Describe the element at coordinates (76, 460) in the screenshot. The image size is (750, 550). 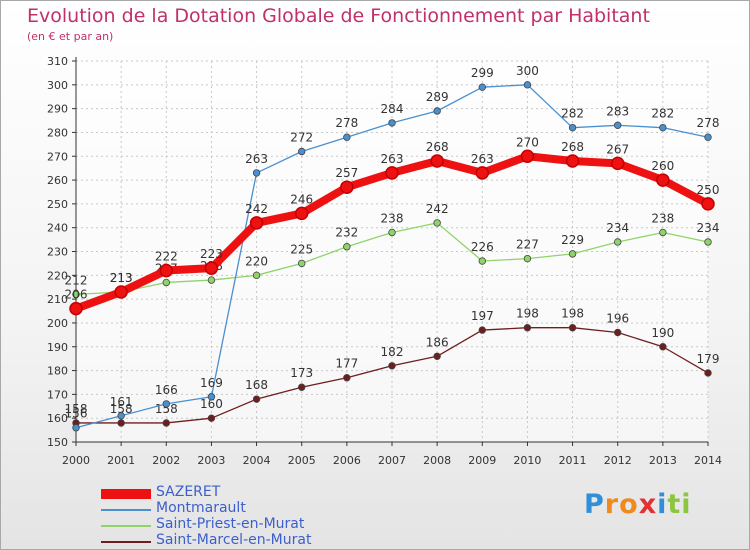
I see `x-tick-label: 2000` at that location.